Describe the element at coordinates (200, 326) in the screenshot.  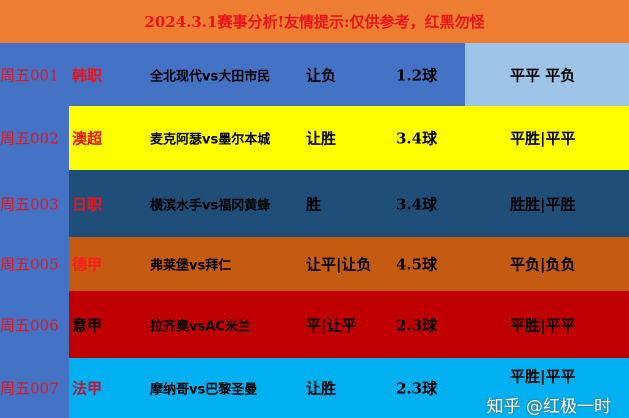
I see `match-name: 拉齐奥vsAC米兰` at that location.